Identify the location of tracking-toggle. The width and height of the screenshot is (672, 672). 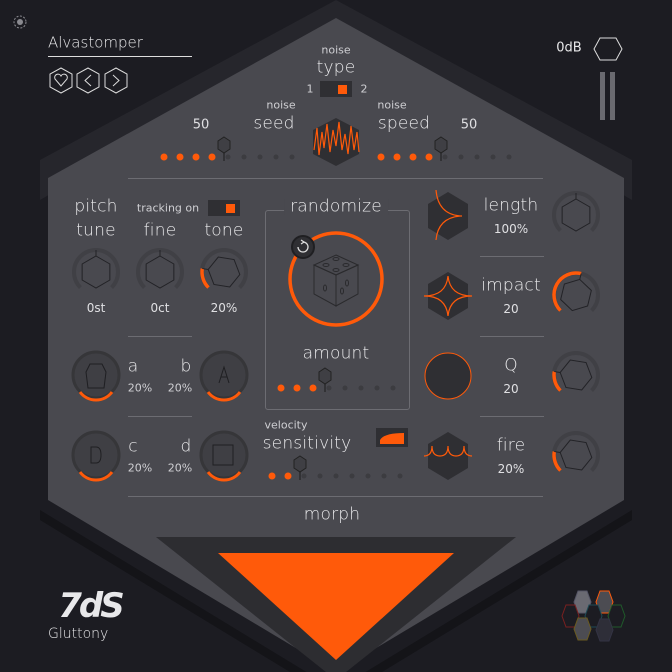
(224, 208).